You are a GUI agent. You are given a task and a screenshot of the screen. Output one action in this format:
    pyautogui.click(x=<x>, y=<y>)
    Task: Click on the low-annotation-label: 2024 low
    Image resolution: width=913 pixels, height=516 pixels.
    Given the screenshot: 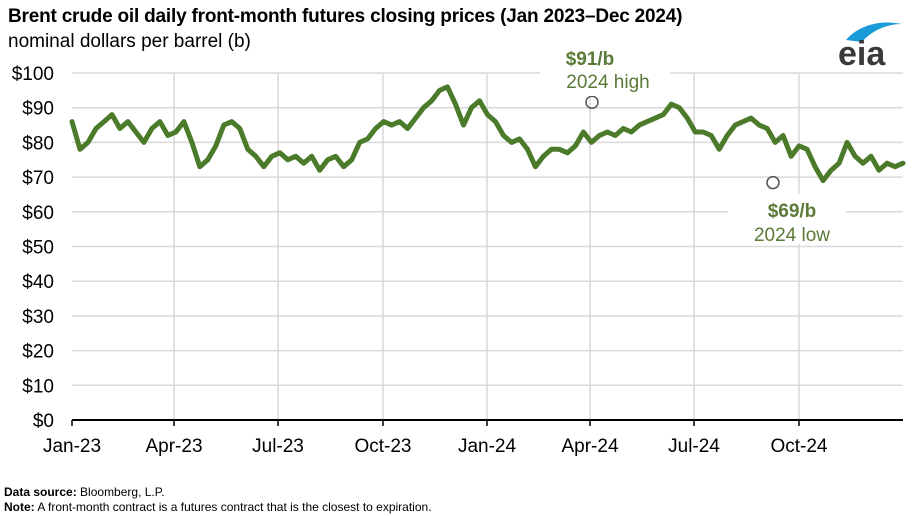 What is the action you would take?
    pyautogui.click(x=792, y=235)
    